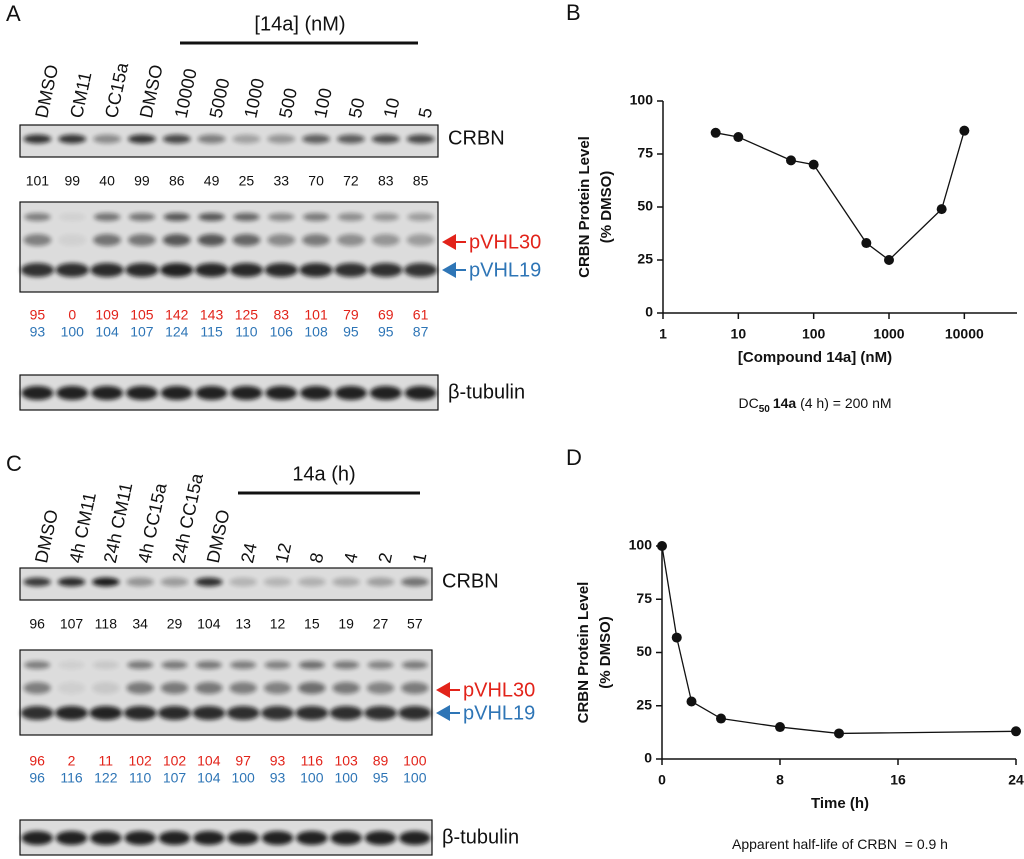 The height and width of the screenshot is (859, 1024). Describe the element at coordinates (386, 315) in the screenshot. I see `pvhl30-value: 69` at that location.